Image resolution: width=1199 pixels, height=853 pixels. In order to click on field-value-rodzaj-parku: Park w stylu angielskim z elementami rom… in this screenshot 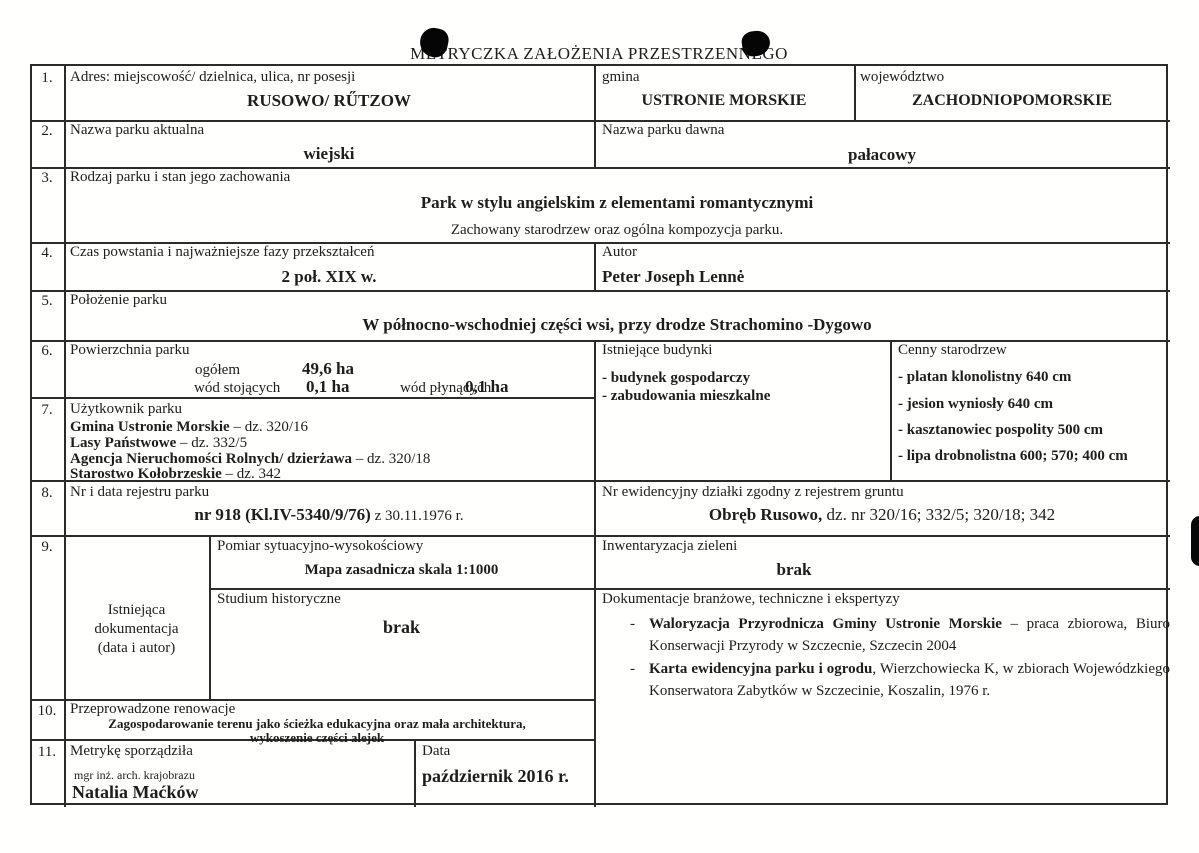, I will do `click(617, 202)`.